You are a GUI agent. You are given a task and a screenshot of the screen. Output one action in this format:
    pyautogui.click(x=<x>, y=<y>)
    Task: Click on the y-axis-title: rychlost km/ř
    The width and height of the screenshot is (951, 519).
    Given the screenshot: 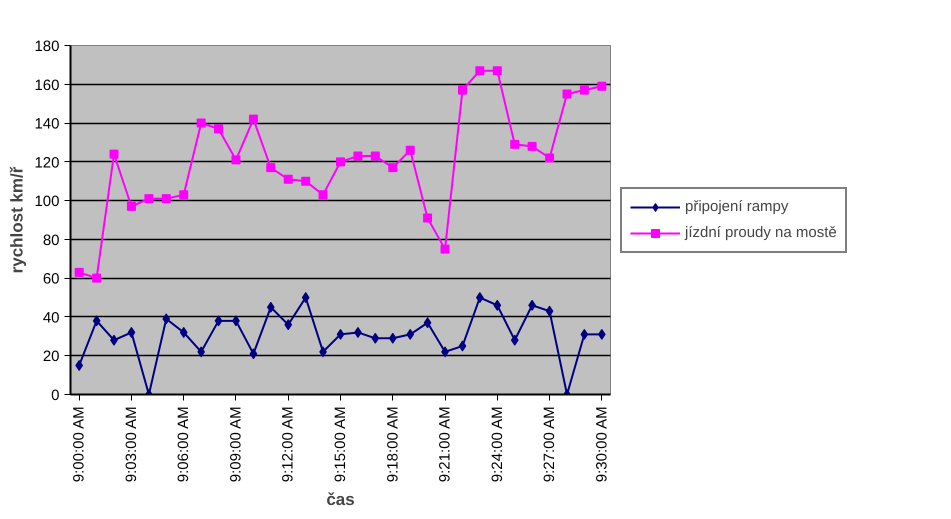 What is the action you would take?
    pyautogui.click(x=16, y=220)
    